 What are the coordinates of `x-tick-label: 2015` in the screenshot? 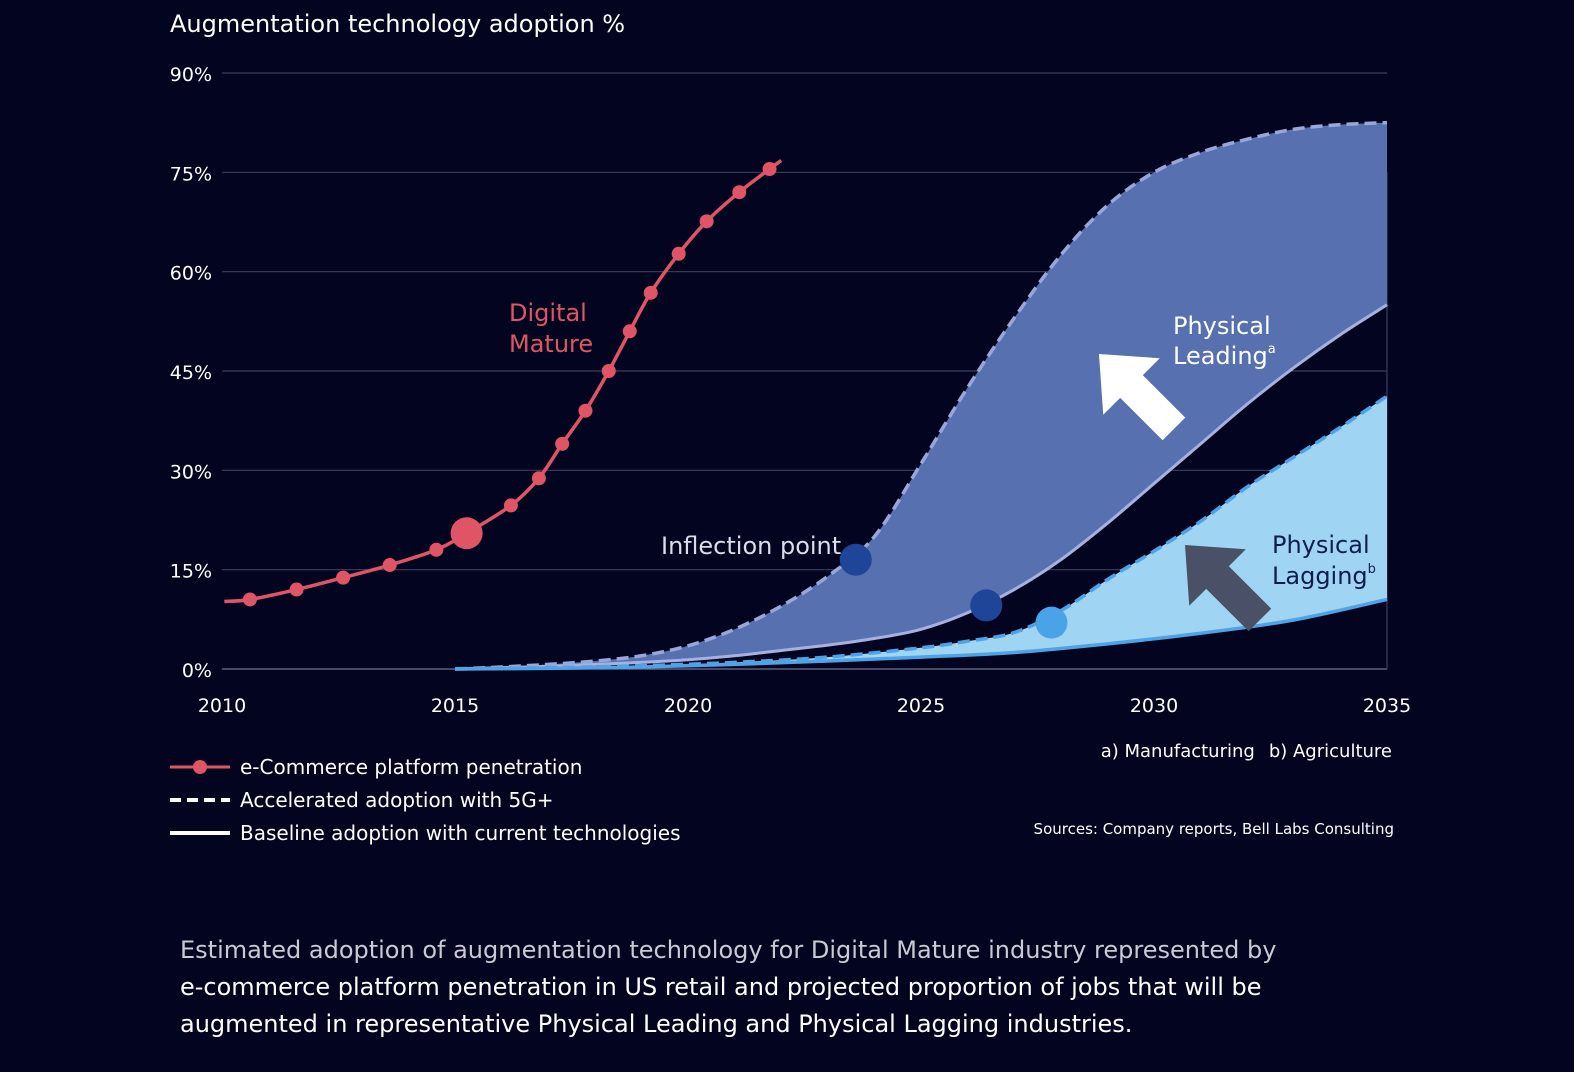 It's located at (455, 706).